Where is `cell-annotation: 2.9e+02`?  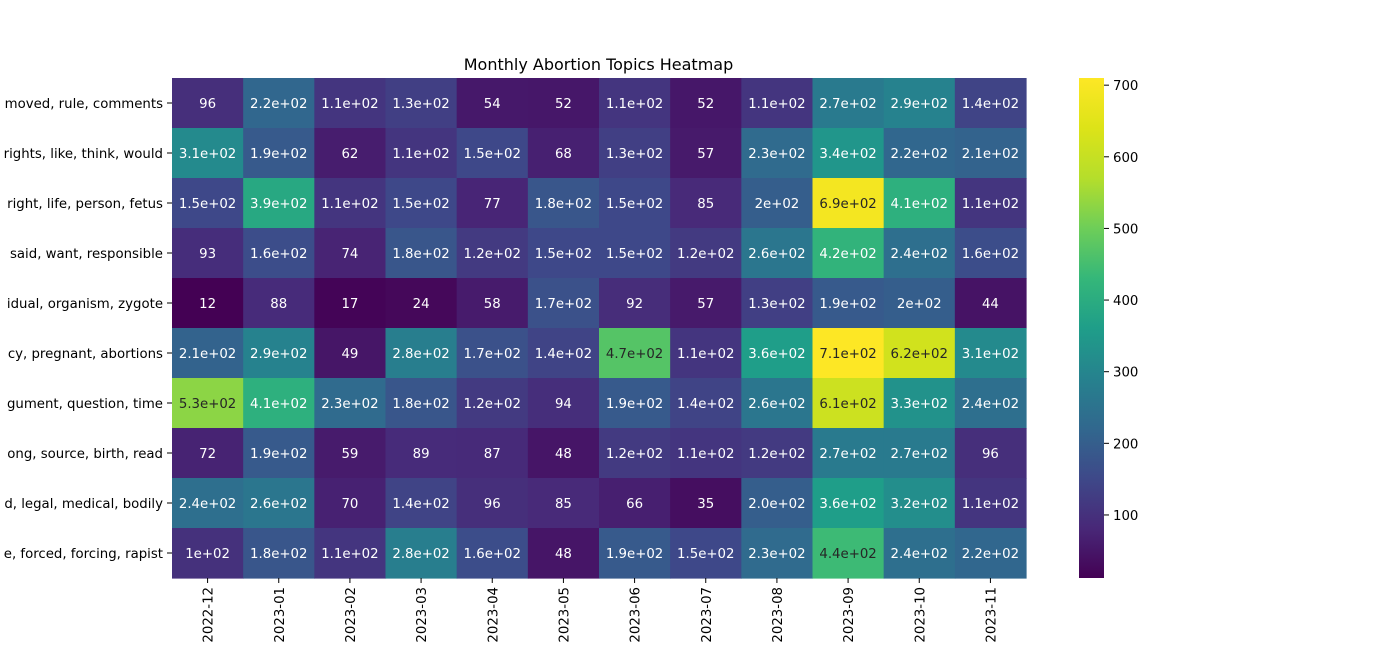 cell-annotation: 2.9e+02 is located at coordinates (278, 354).